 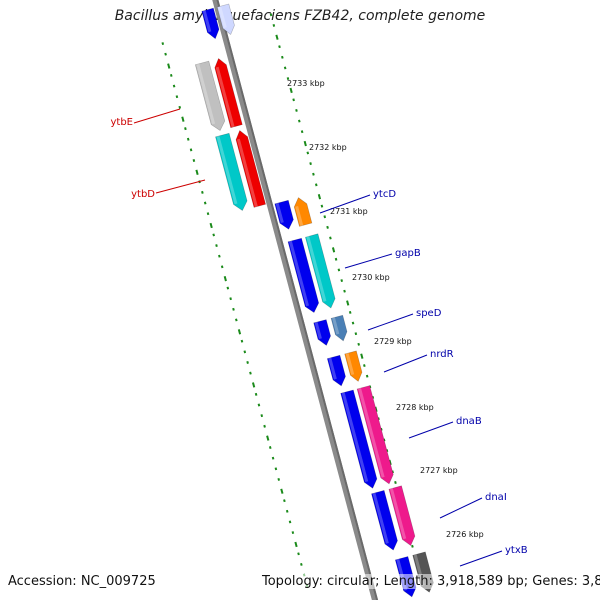 I want to click on cds-cyan, so click(x=231, y=171).